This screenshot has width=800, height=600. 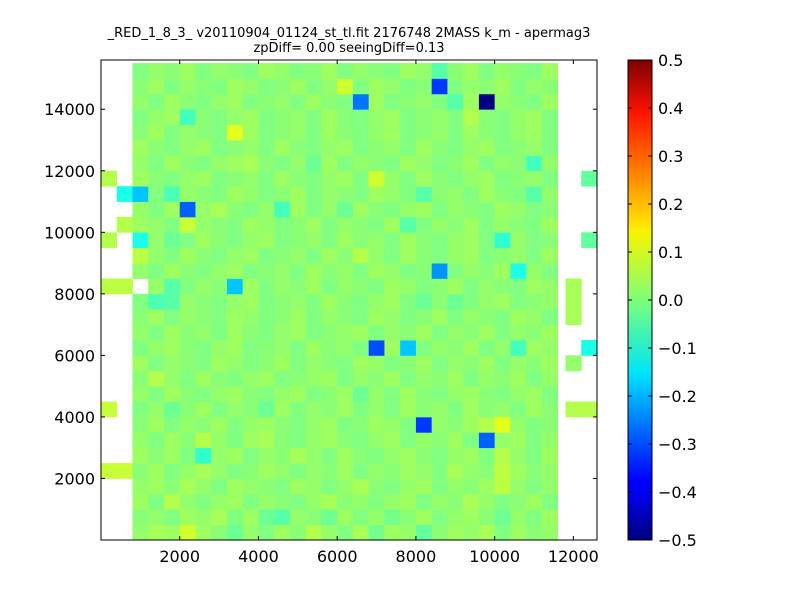 I want to click on colorbar-tick-label: 0.4, so click(x=670, y=108).